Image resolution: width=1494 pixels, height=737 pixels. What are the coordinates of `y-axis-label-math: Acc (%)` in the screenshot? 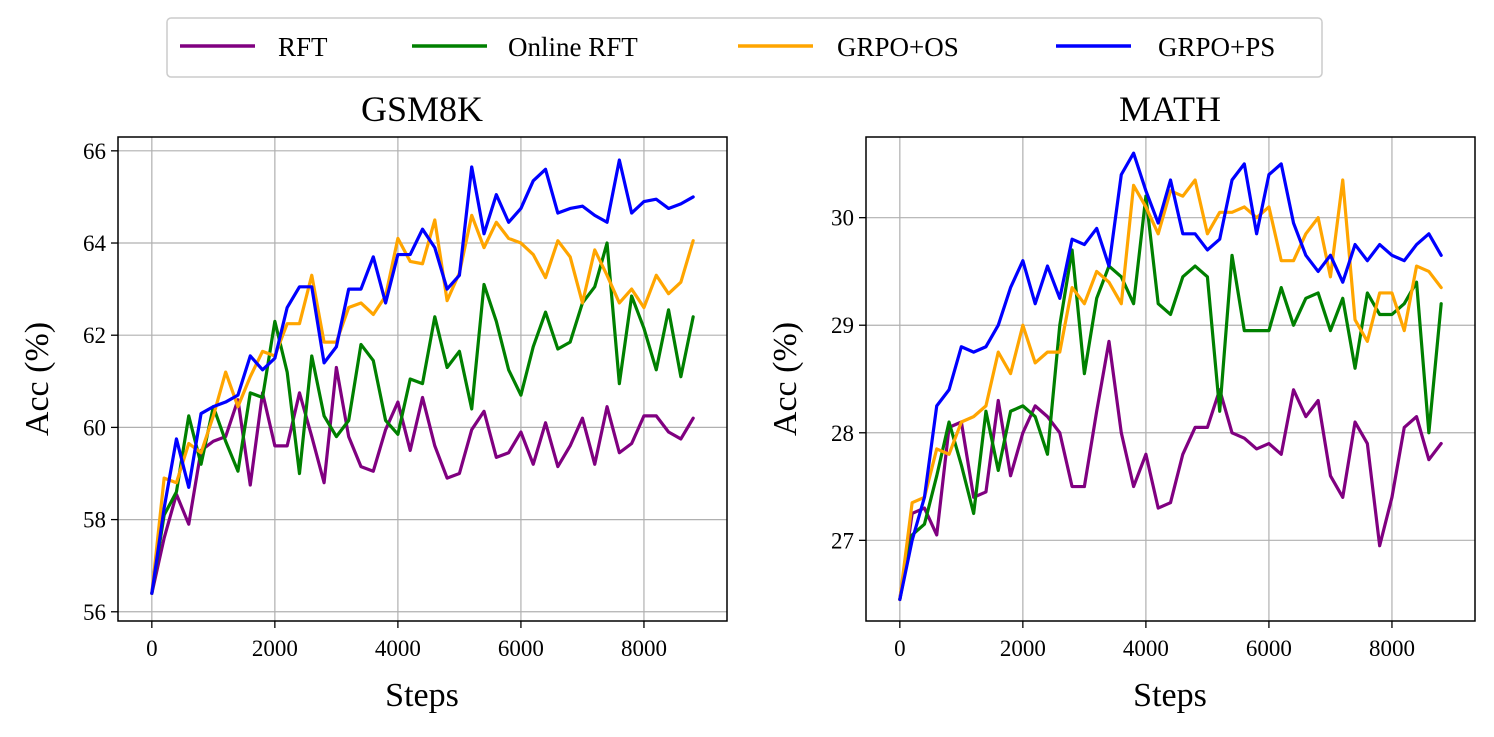 It's located at (785, 379).